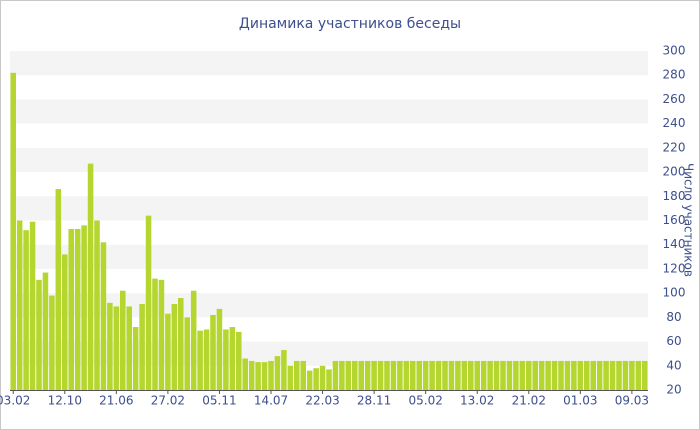  I want to click on x-tick-label: 28.11, so click(374, 401).